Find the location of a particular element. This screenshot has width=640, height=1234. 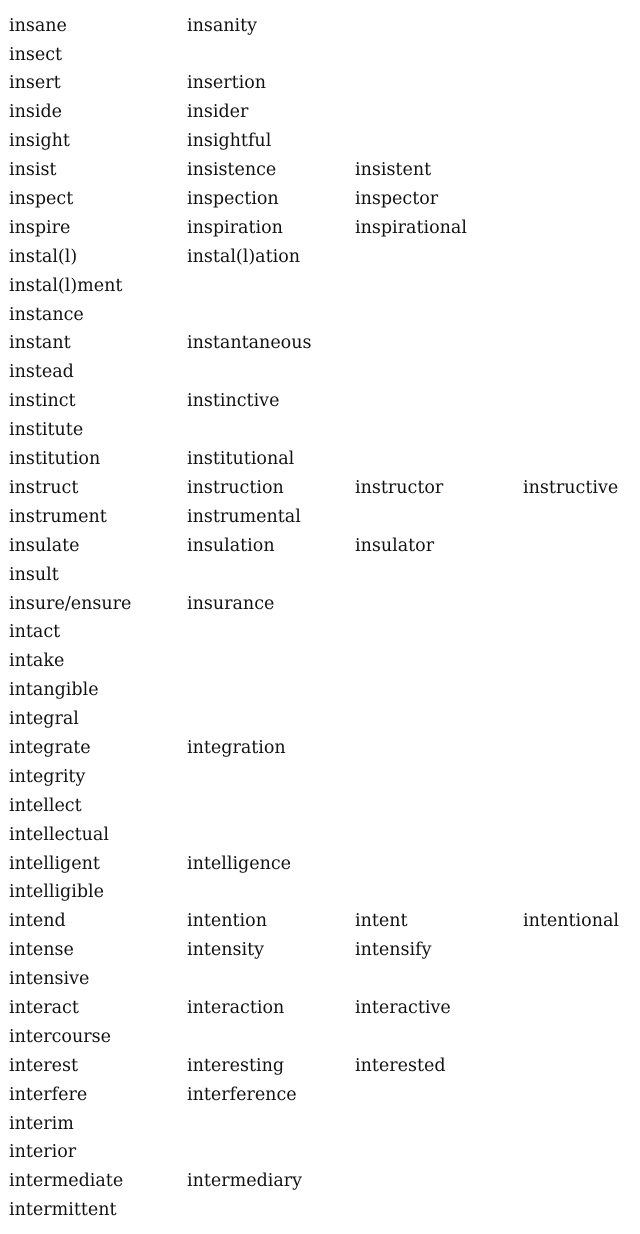

derived-word: insertion is located at coordinates (227, 83).